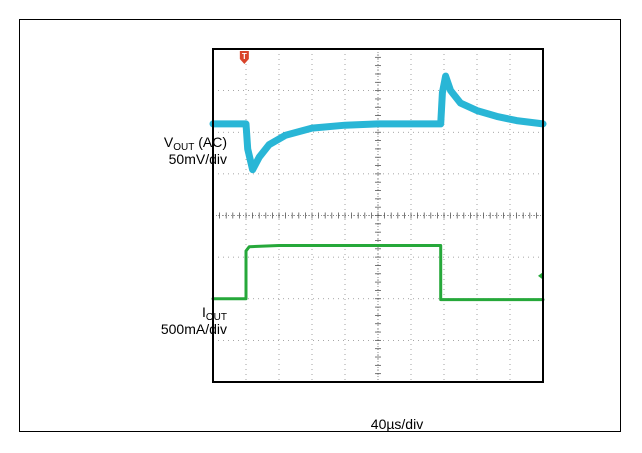 The width and height of the screenshot is (642, 453). I want to click on vout-axis-label: VOUT (AC) 50mV/div, so click(175, 151).